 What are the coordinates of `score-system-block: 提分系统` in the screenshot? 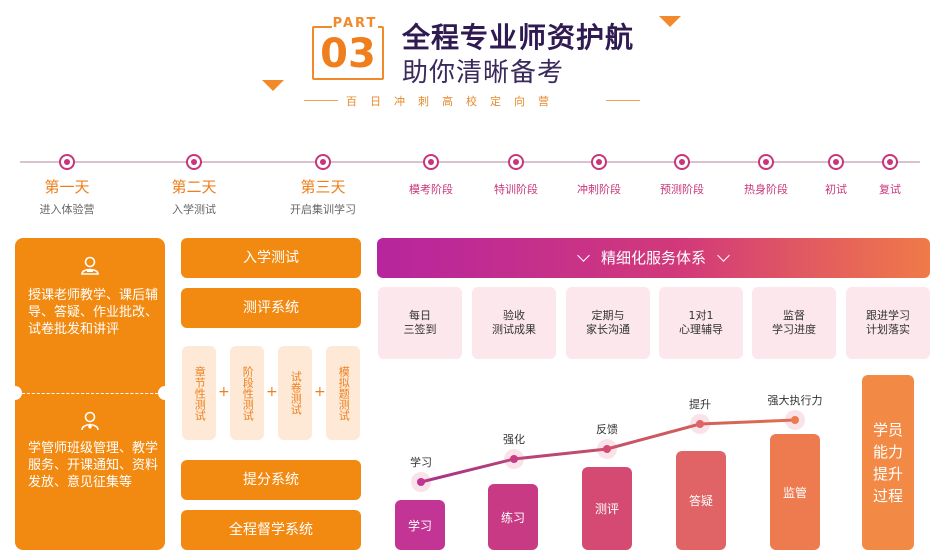 It's located at (271, 480).